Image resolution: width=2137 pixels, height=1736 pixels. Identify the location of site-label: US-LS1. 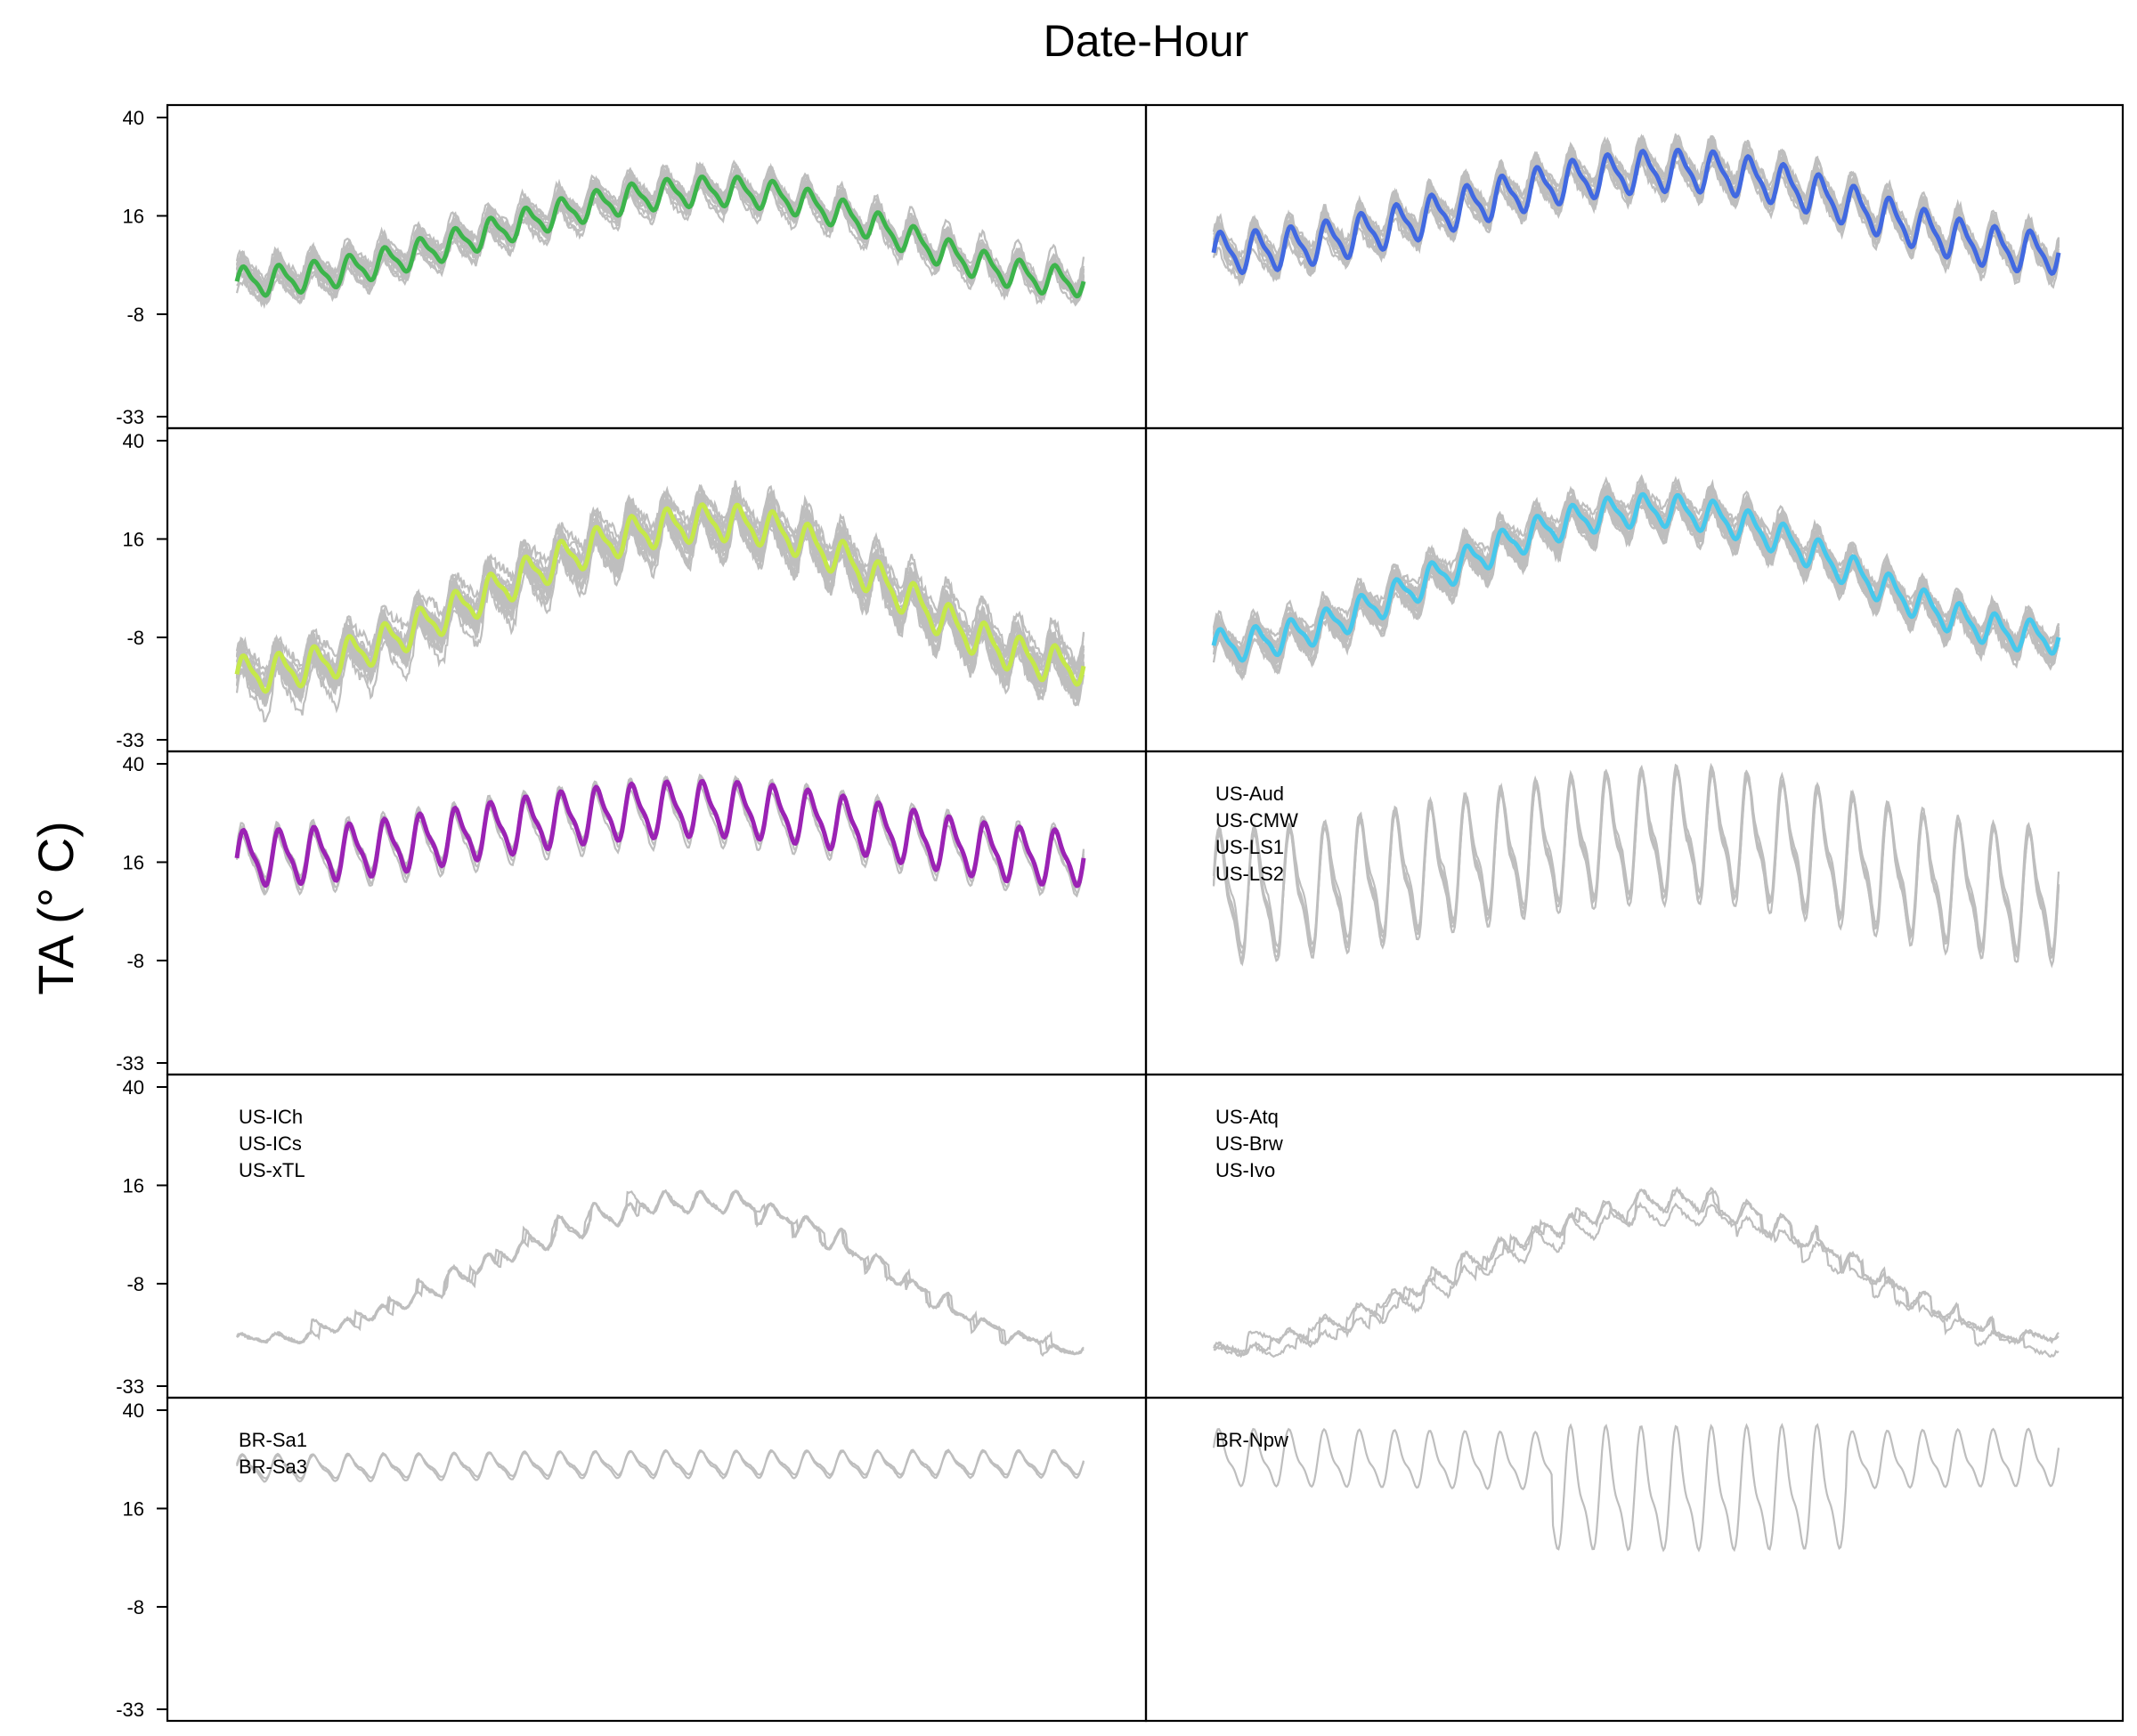
(1249, 847).